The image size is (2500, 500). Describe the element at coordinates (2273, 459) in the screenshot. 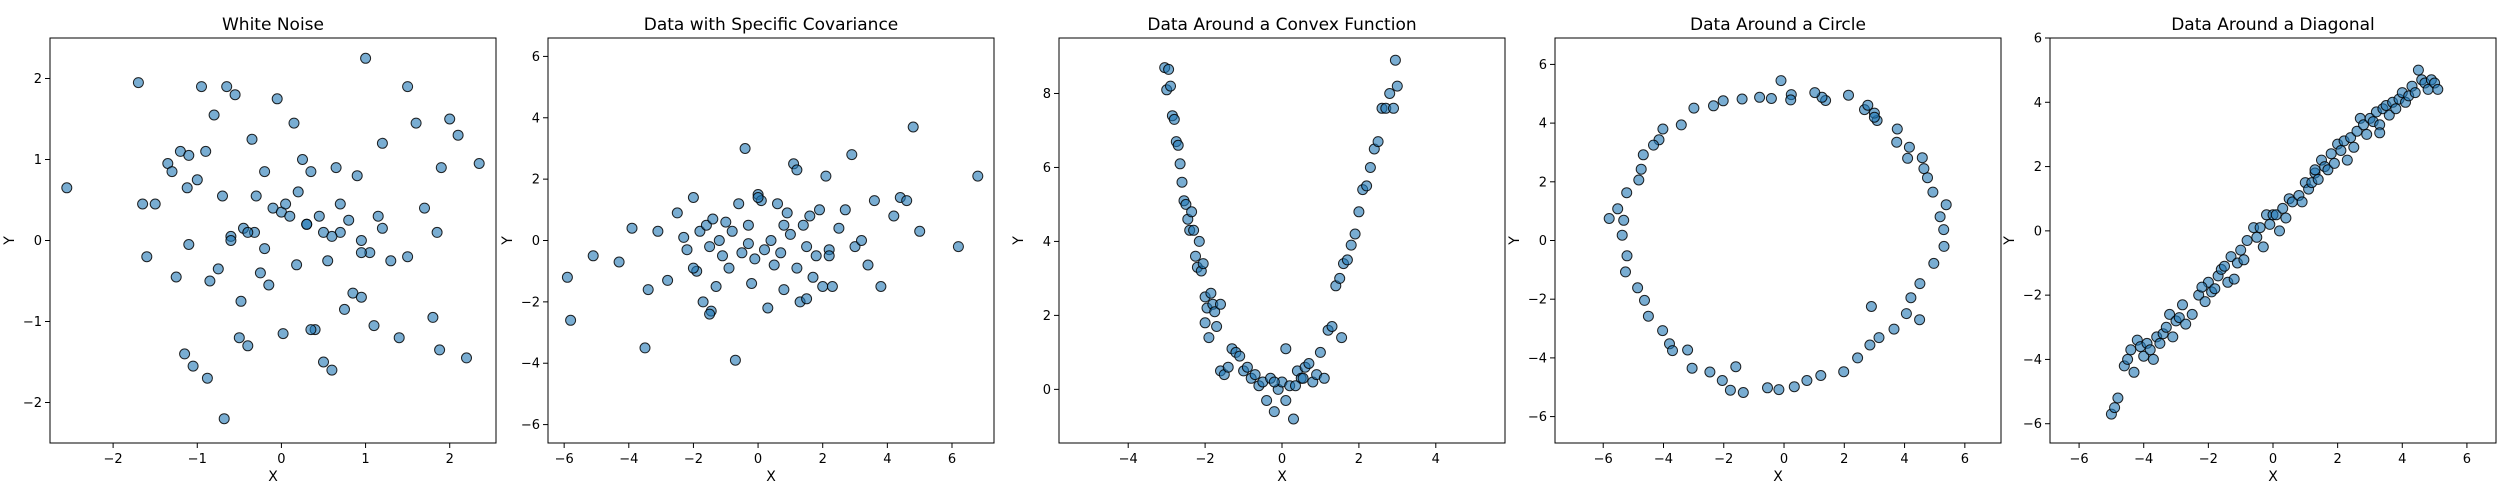

I see `x-tick-label: 0` at that location.